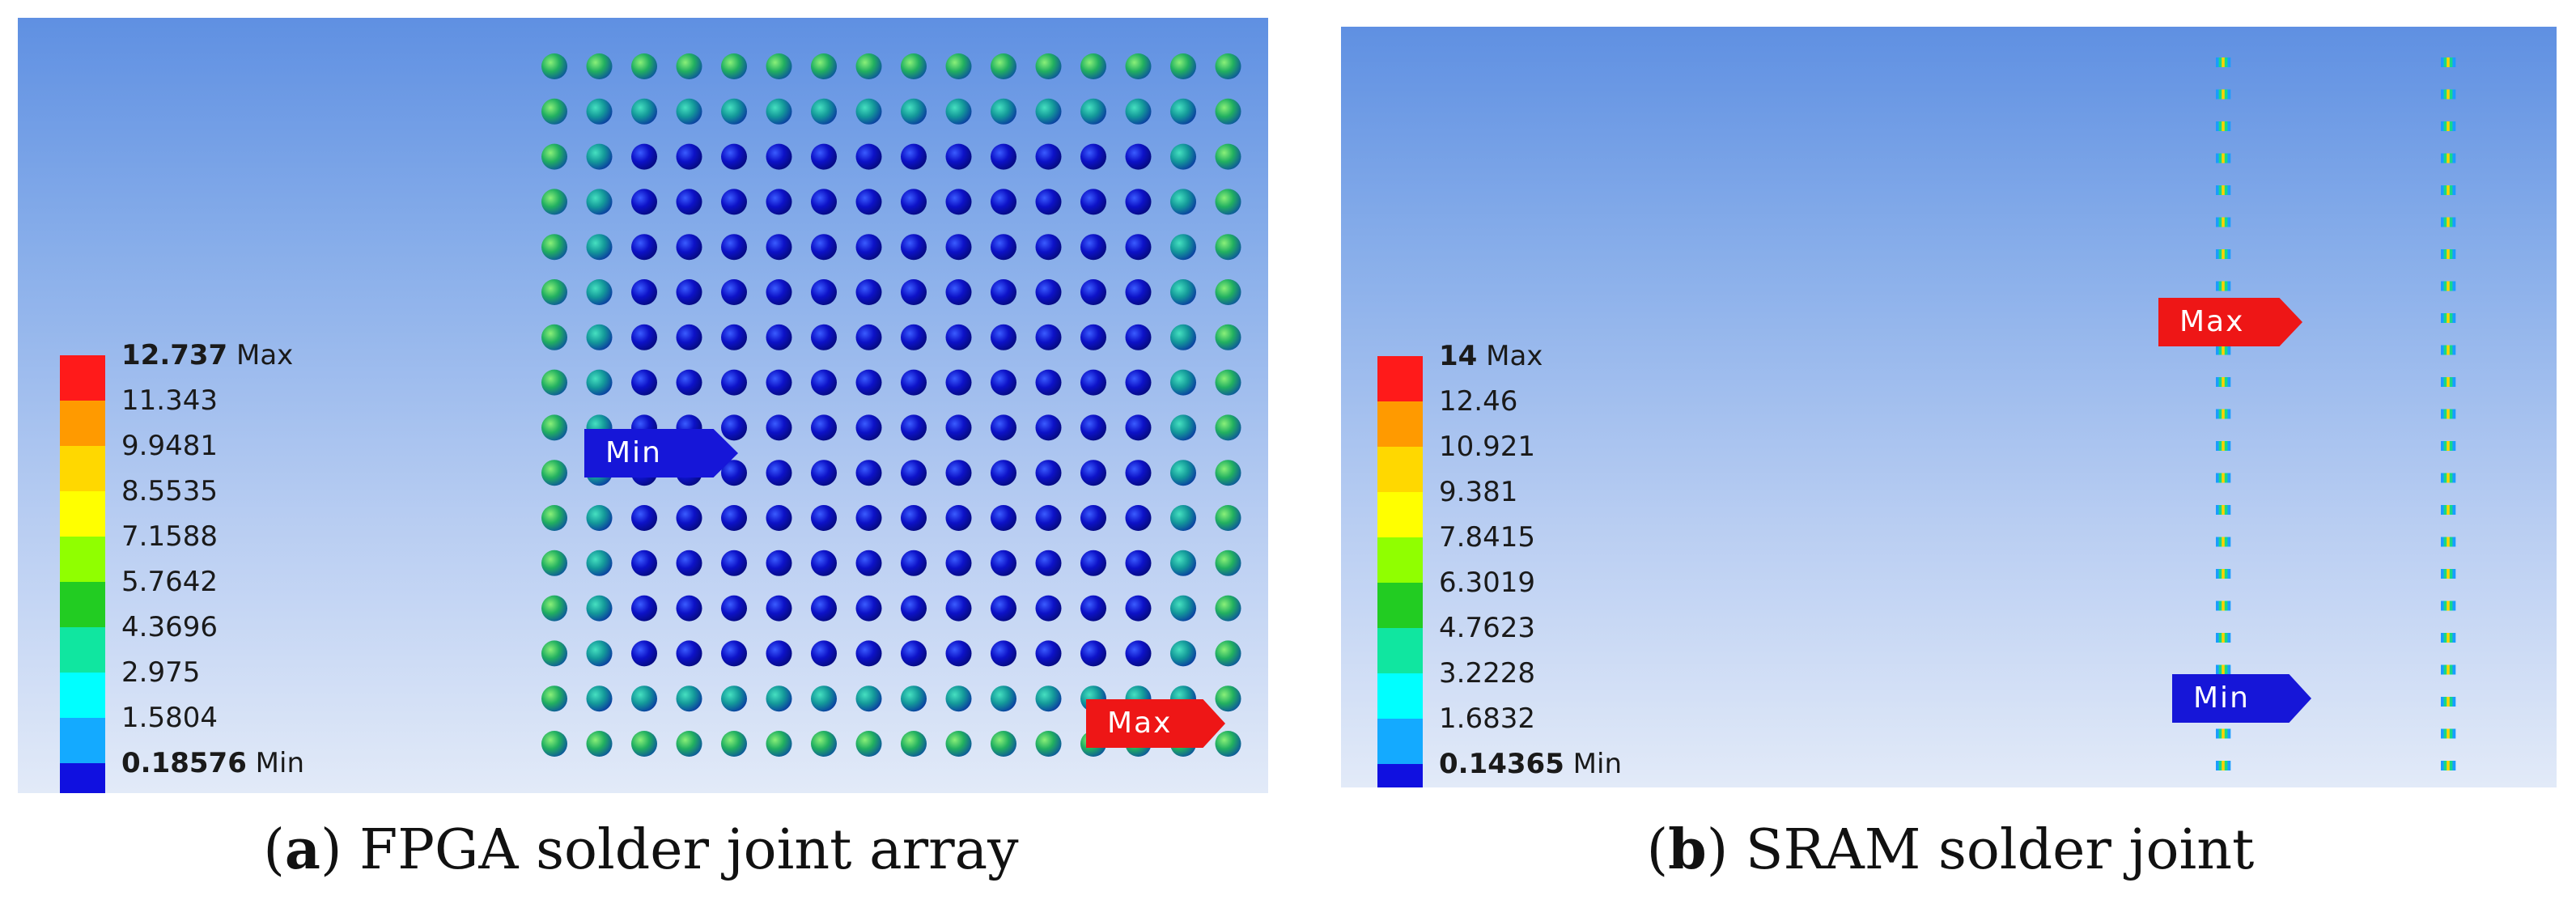 The width and height of the screenshot is (2576, 921). Describe the element at coordinates (1487, 447) in the screenshot. I see `sram-legend-label: 10.921` at that location.